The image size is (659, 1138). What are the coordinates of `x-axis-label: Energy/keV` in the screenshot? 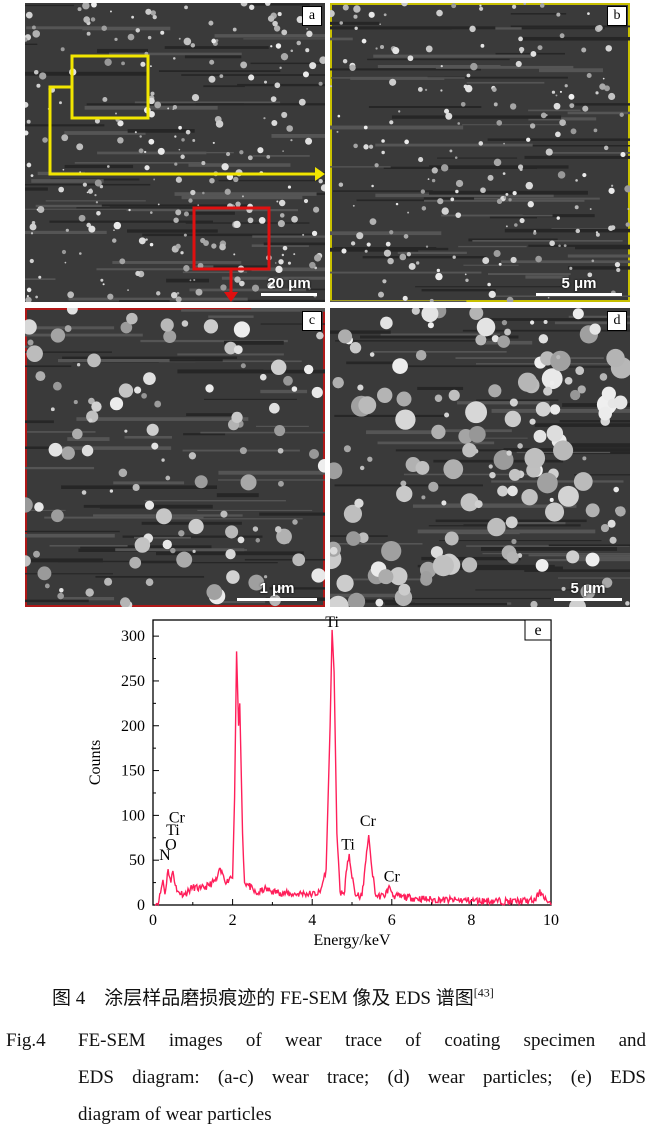 It's located at (351, 940).